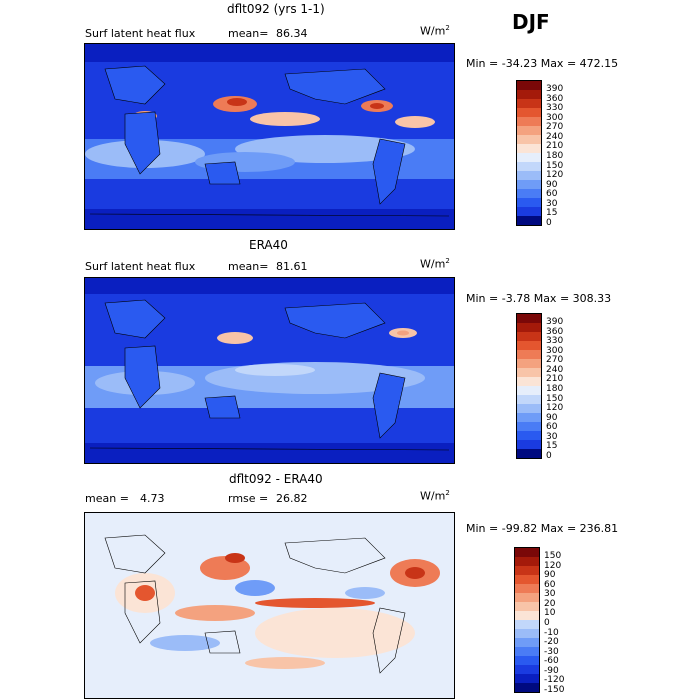  Describe the element at coordinates (554, 680) in the screenshot. I see `colorbar-tick-label: -120` at that location.